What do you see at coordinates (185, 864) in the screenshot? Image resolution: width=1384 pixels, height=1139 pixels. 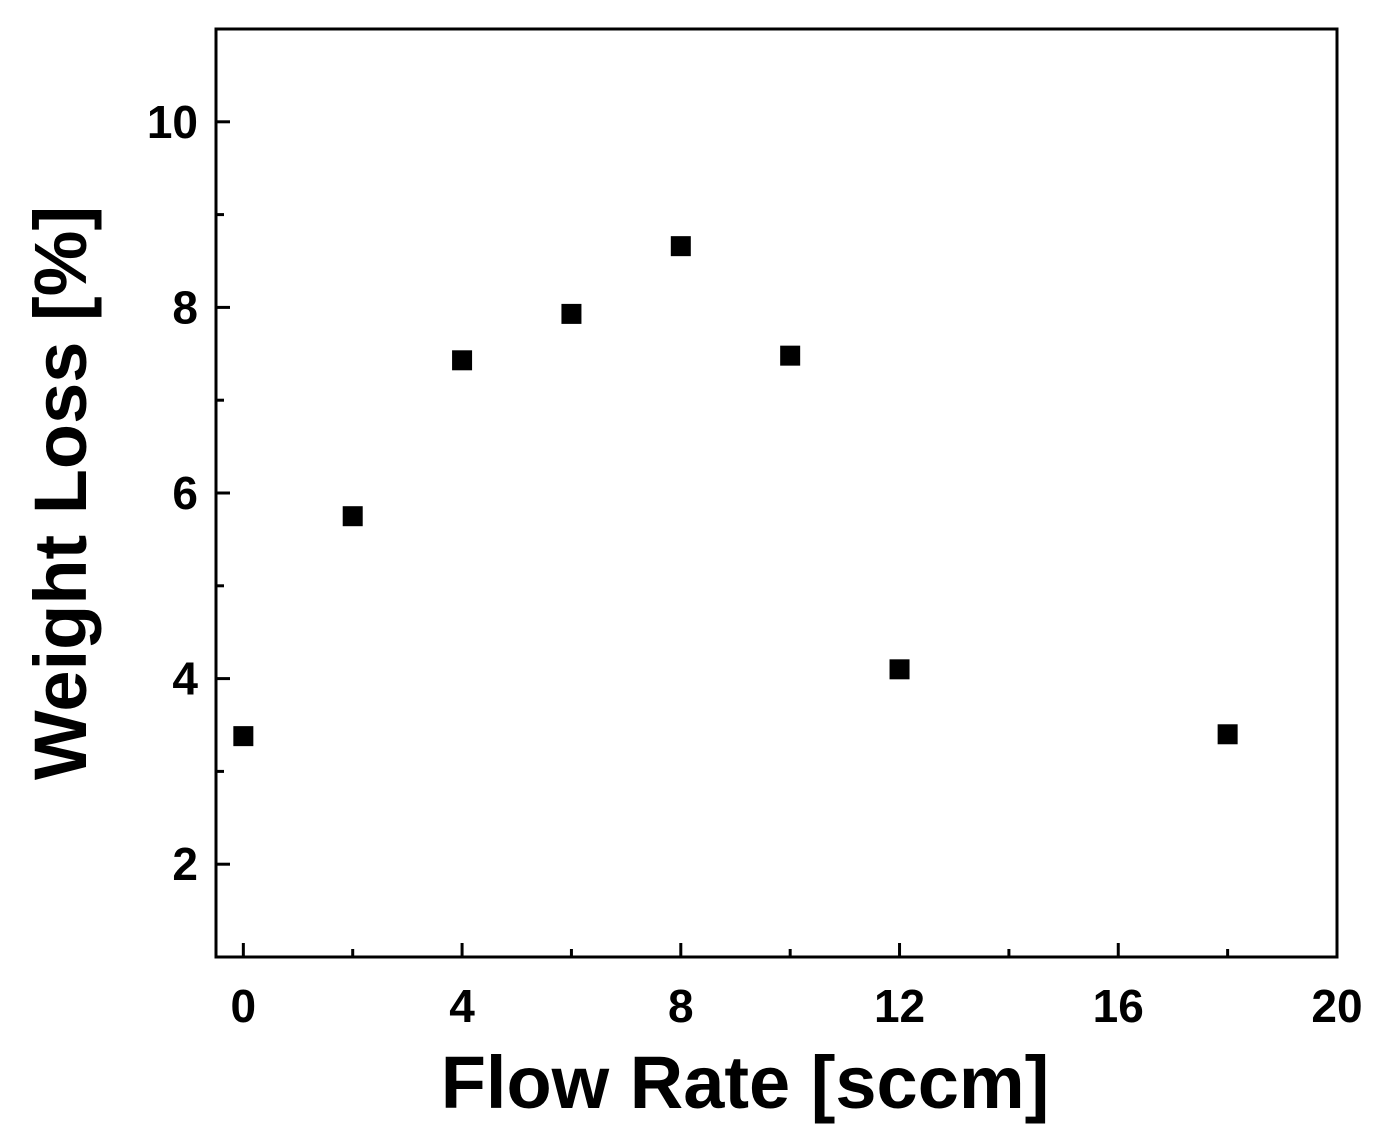 I see `y-tick-label: 2` at bounding box center [185, 864].